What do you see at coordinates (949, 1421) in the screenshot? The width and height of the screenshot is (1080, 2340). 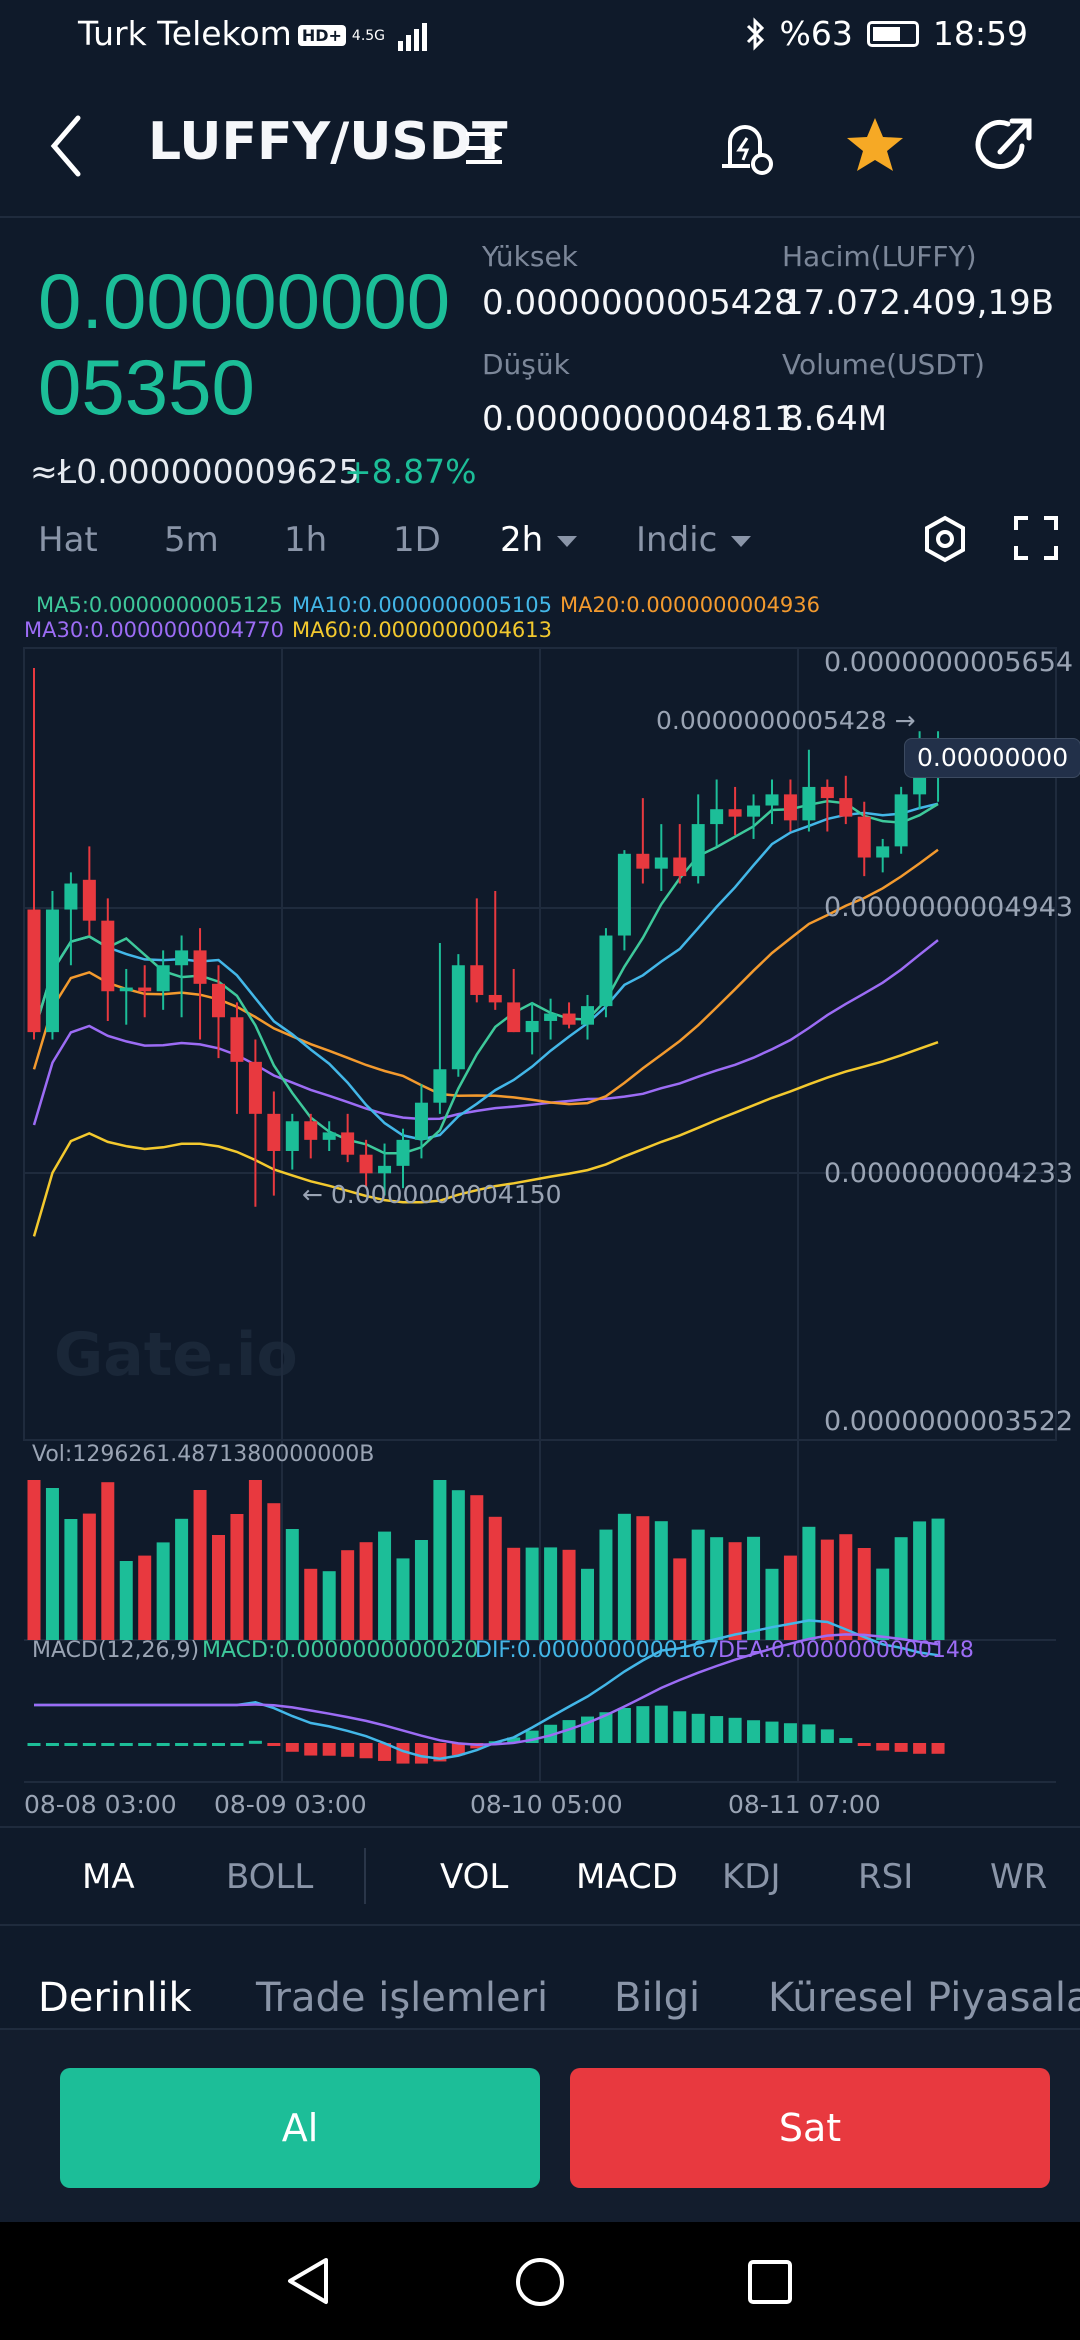 I see `axis-price-bottom: 0.0000000003522` at bounding box center [949, 1421].